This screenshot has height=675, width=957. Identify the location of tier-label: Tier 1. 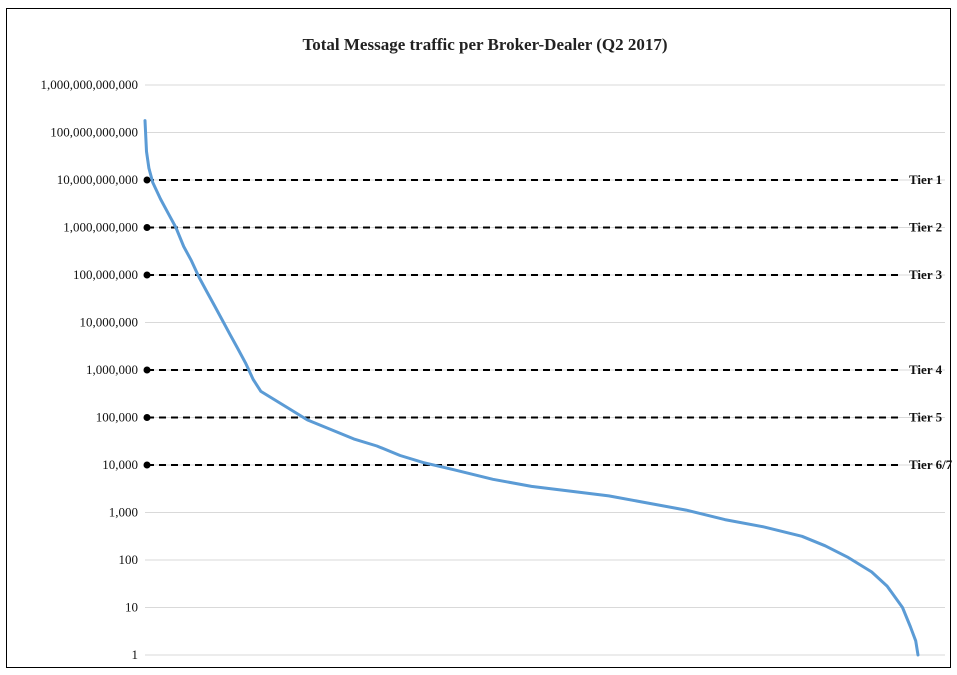
(925, 179).